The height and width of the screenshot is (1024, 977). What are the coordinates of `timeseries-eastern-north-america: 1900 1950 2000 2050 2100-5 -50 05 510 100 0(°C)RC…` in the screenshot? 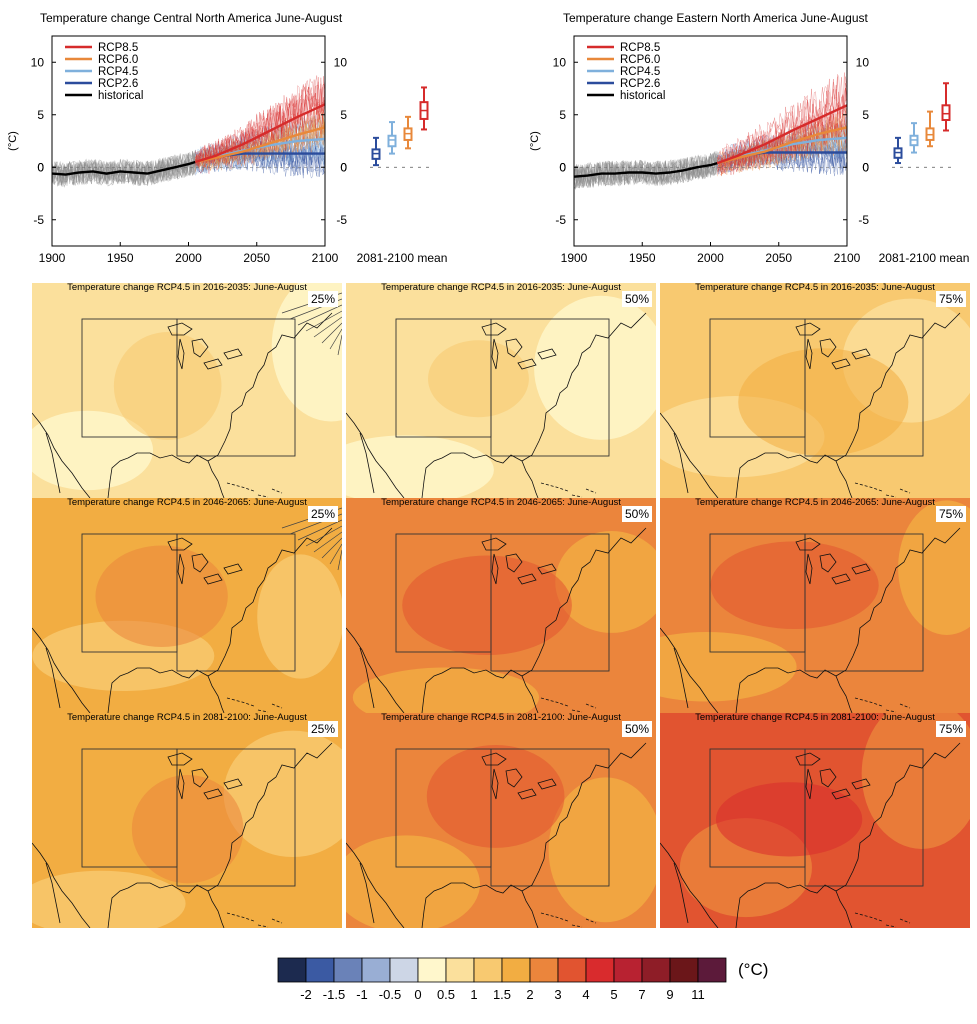 It's located at (749, 150).